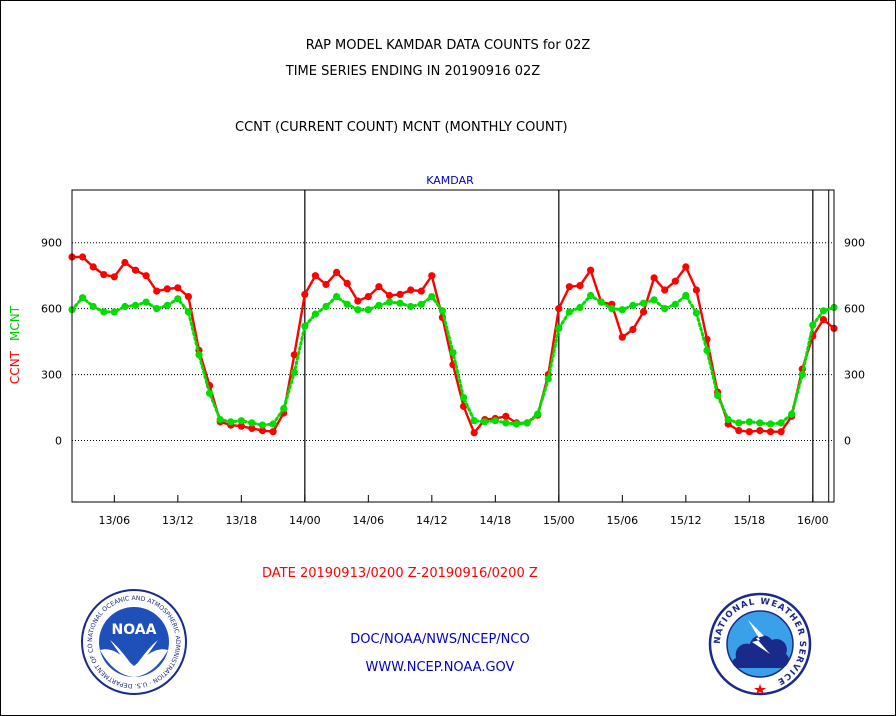 This screenshot has height=716, width=896. What do you see at coordinates (854, 375) in the screenshot?
I see `ytick-label-right: 300` at bounding box center [854, 375].